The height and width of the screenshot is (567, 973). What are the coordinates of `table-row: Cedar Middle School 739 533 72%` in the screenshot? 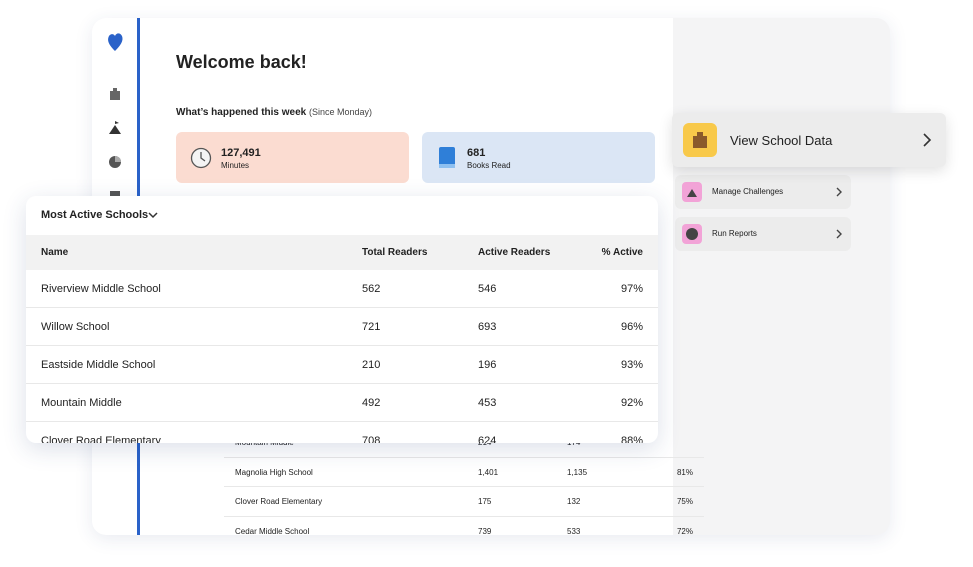 It's located at (464, 526).